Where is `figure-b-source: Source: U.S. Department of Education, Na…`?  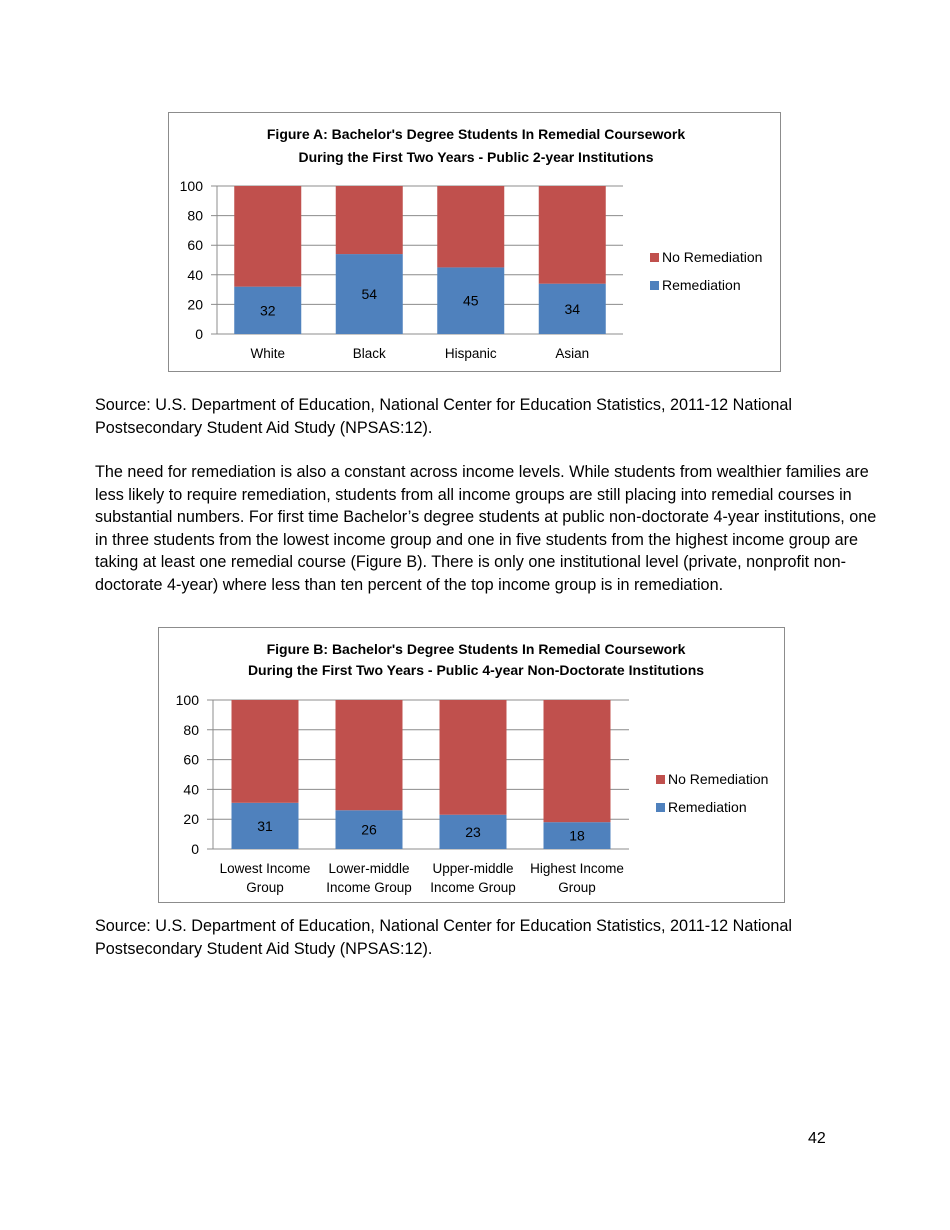
figure-b-source: Source: U.S. Department of Education, Na… is located at coordinates (444, 937).